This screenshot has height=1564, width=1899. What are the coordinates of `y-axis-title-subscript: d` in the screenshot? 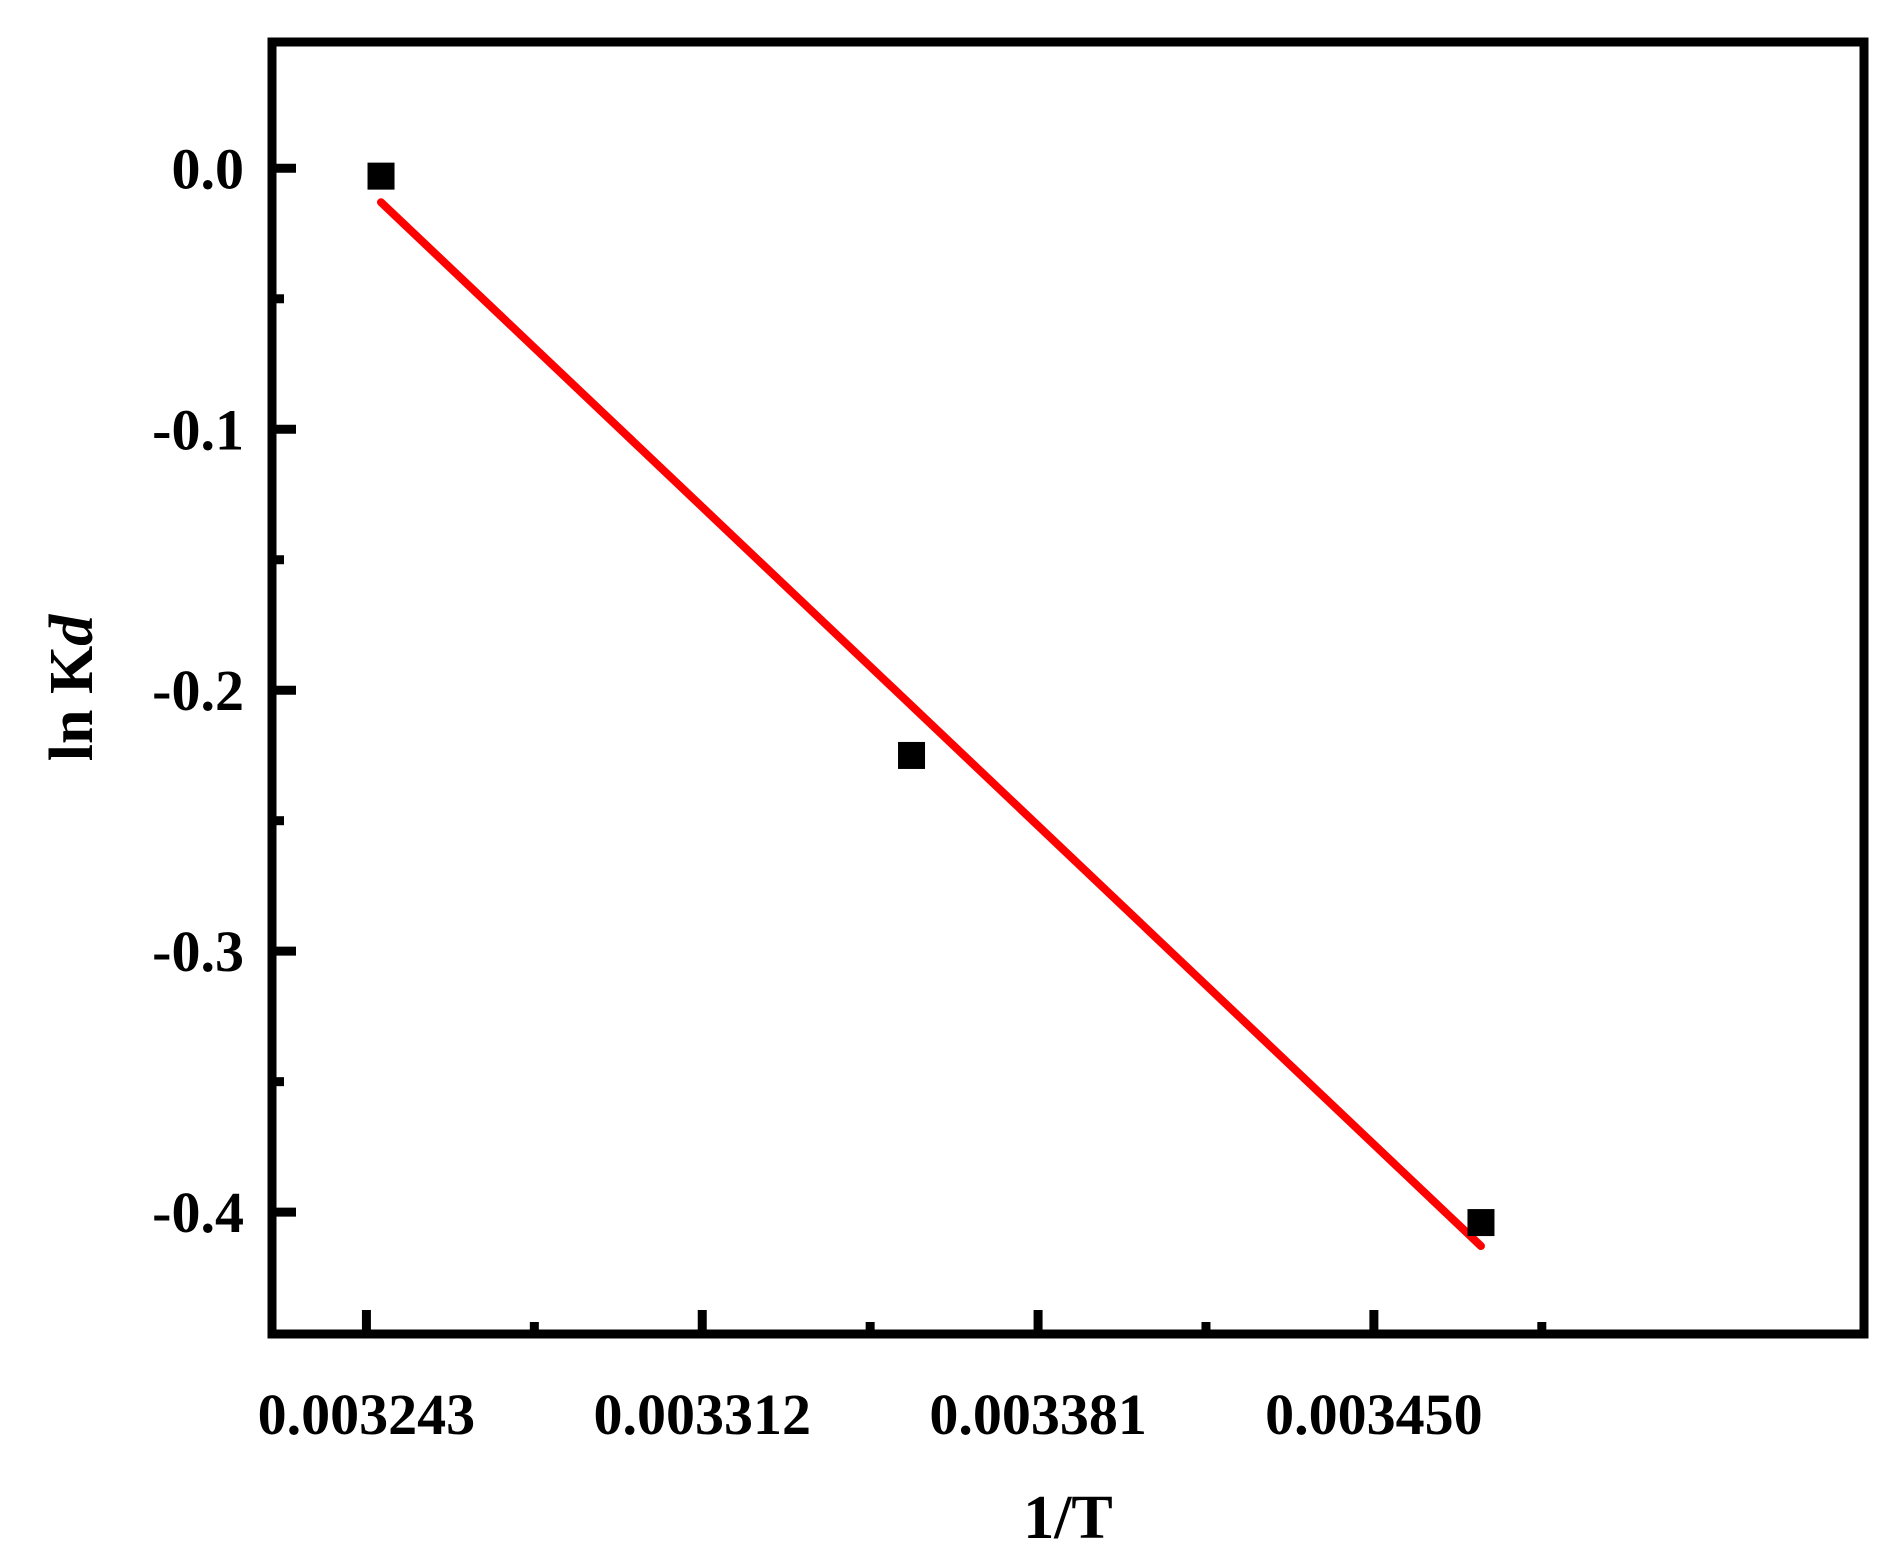 It's located at (72, 630).